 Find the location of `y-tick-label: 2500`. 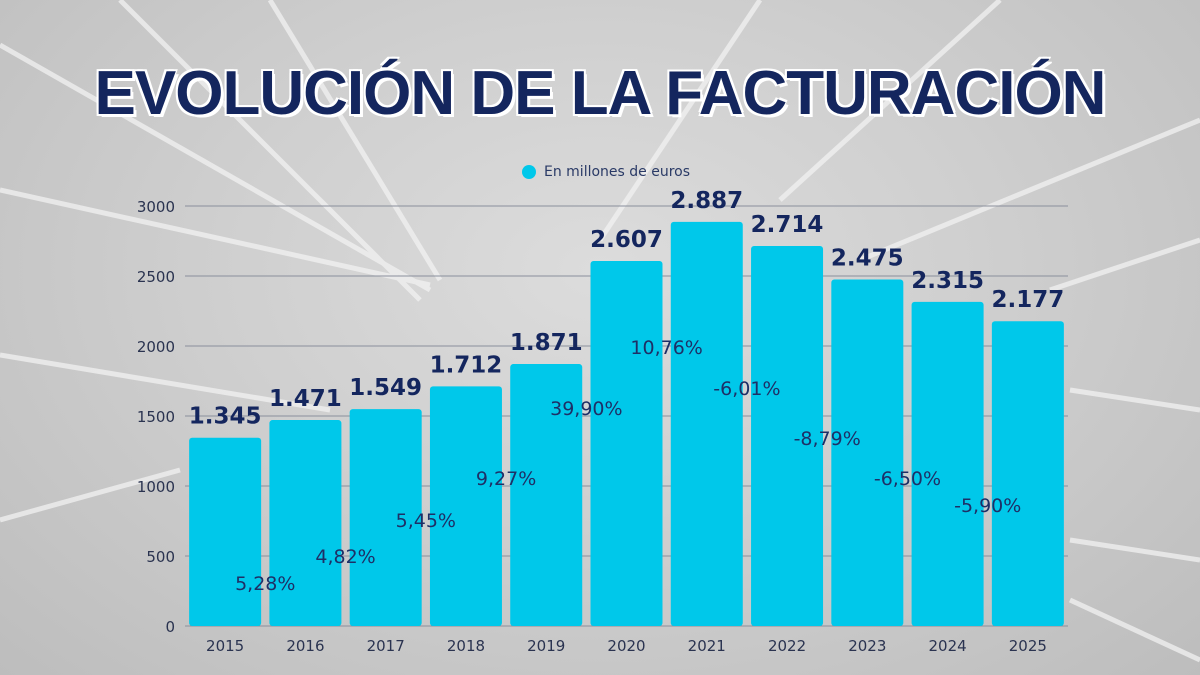

y-tick-label: 2500 is located at coordinates (156, 277).